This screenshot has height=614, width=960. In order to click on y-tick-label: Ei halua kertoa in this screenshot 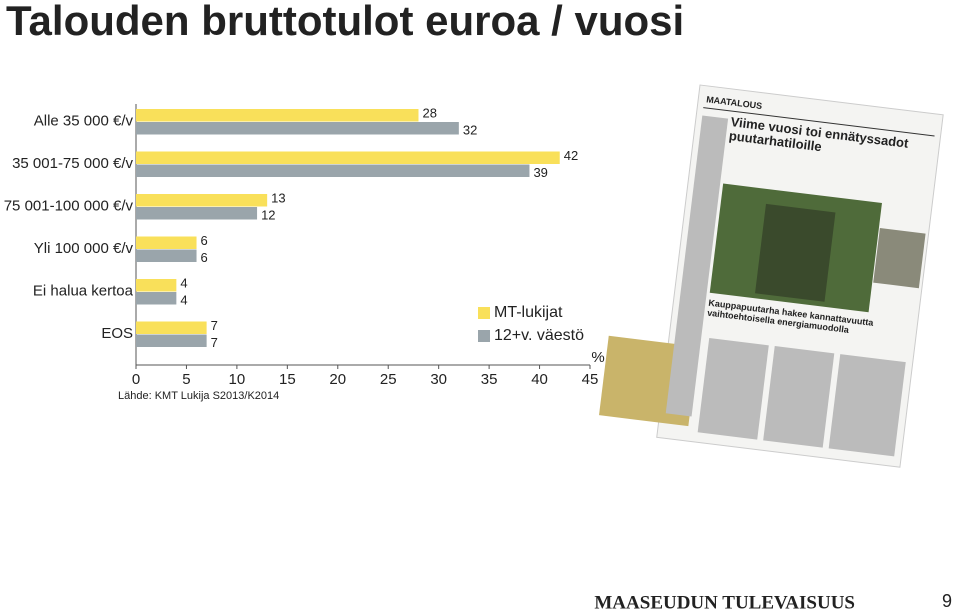, I will do `click(83, 290)`.